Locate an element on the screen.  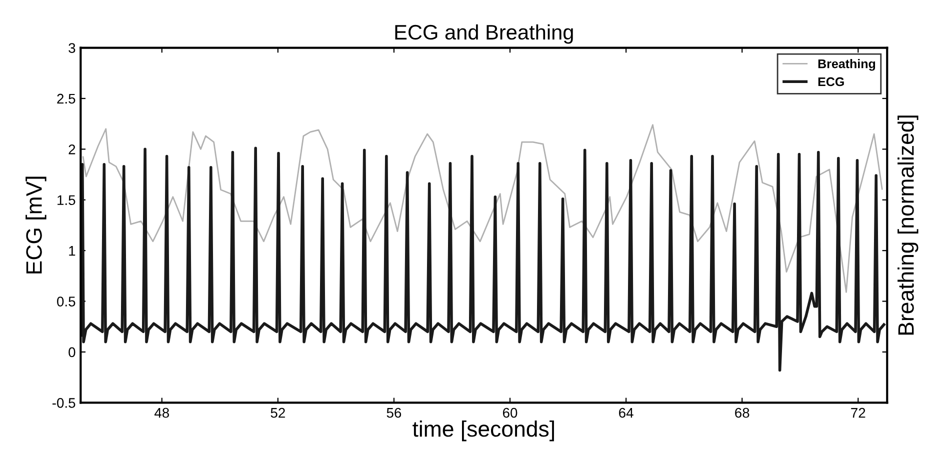
x-tick-label: 56 is located at coordinates (394, 413).